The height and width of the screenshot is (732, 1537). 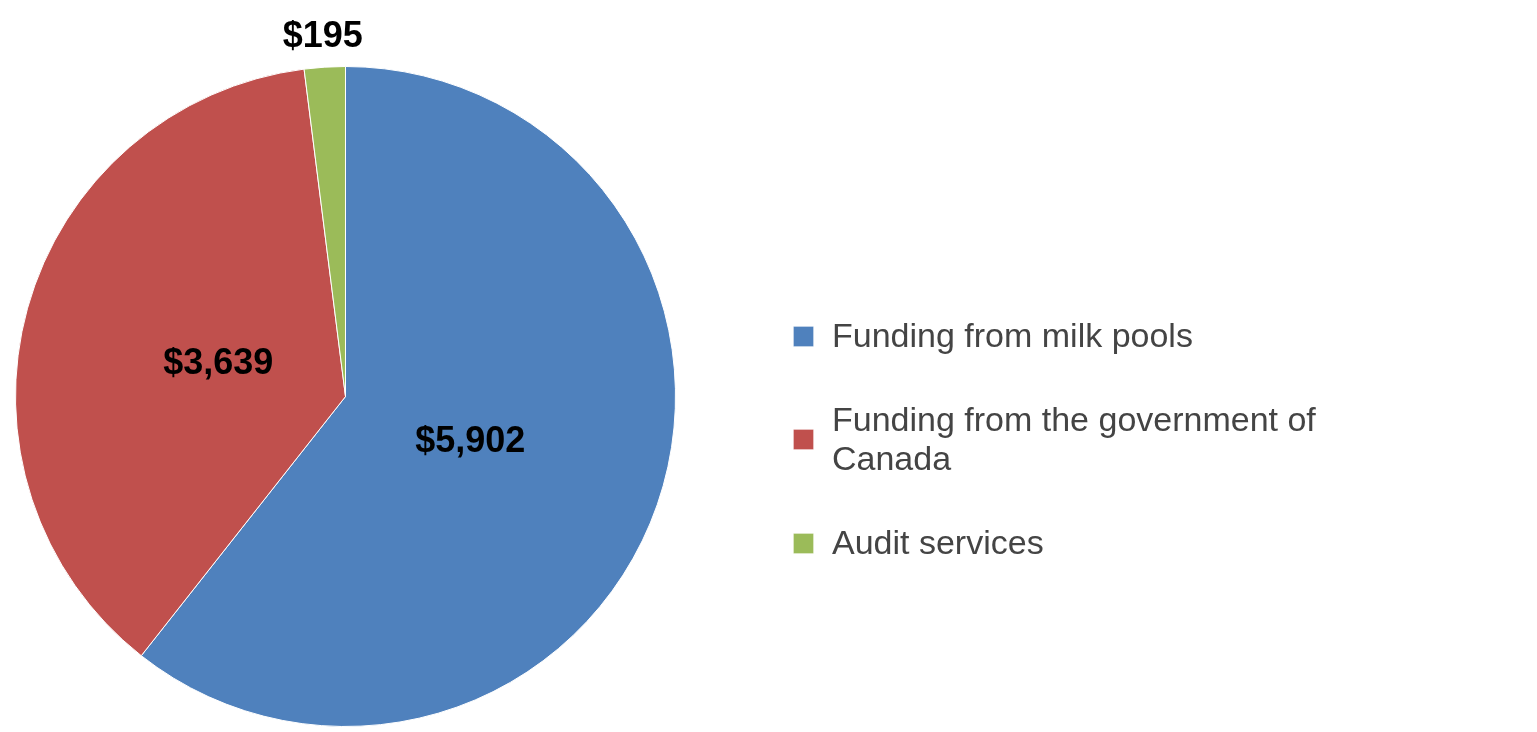 I want to click on data-label: $195, so click(x=322, y=34).